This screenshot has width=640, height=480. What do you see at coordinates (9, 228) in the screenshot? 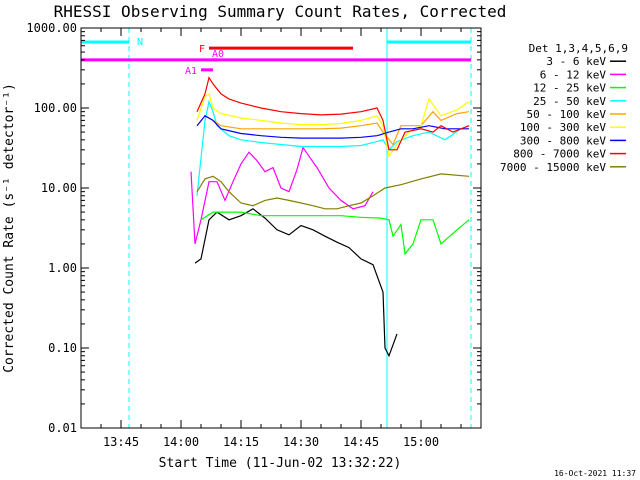
I see `y-axis-label: Corrected Count Rate (s⁻¹ detector⁻¹)` at bounding box center [9, 228].